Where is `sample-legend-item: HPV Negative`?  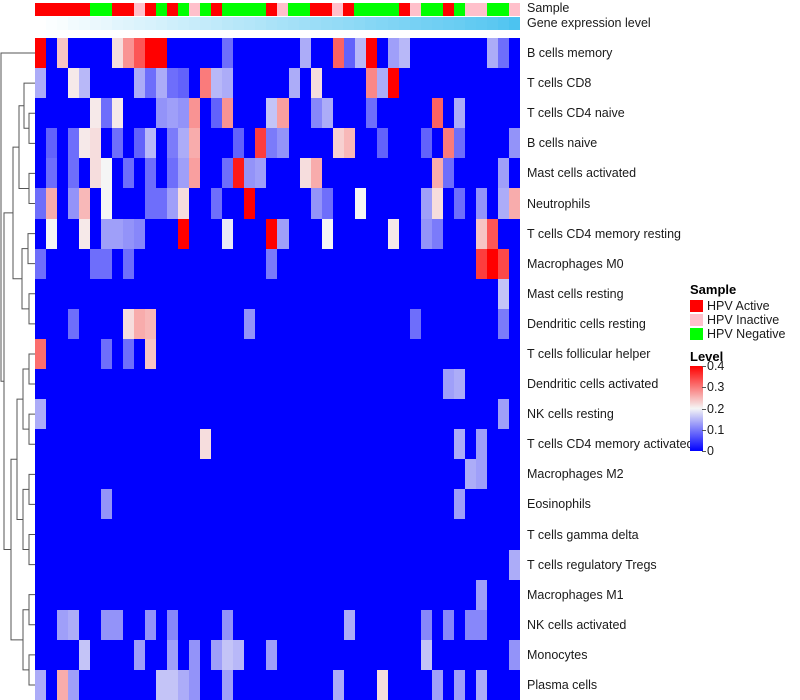 sample-legend-item: HPV Negative is located at coordinates (745, 334).